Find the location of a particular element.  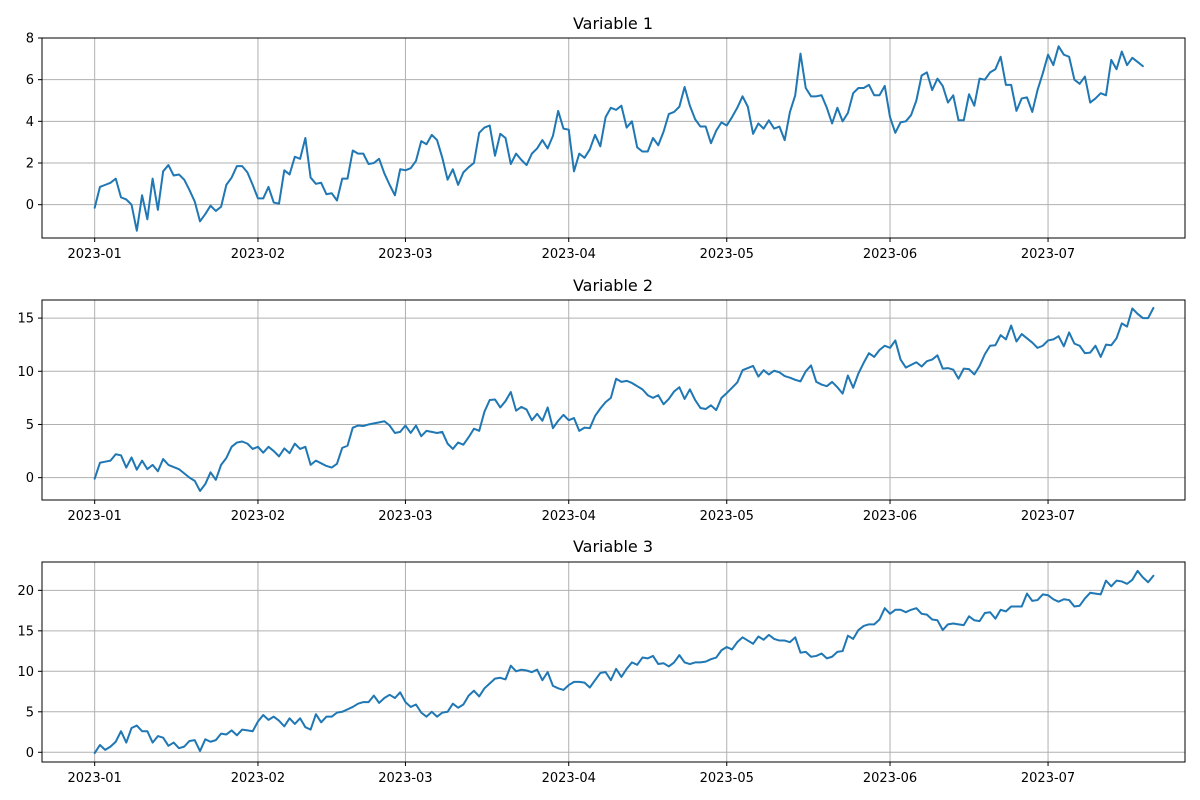

y-axis: 0 5 10 15 20 is located at coordinates (29, 672).